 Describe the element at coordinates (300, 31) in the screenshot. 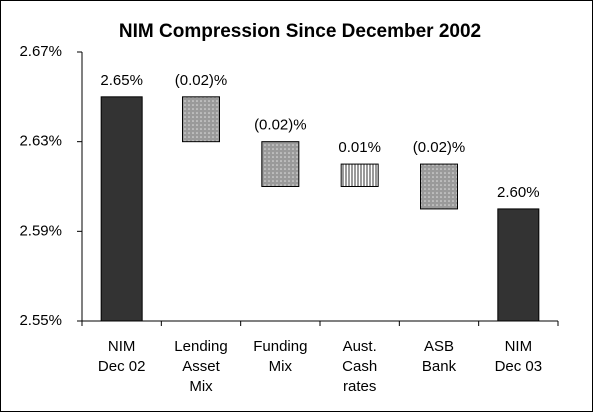

I see `chart-title: NIM Compression Since December 2002` at that location.